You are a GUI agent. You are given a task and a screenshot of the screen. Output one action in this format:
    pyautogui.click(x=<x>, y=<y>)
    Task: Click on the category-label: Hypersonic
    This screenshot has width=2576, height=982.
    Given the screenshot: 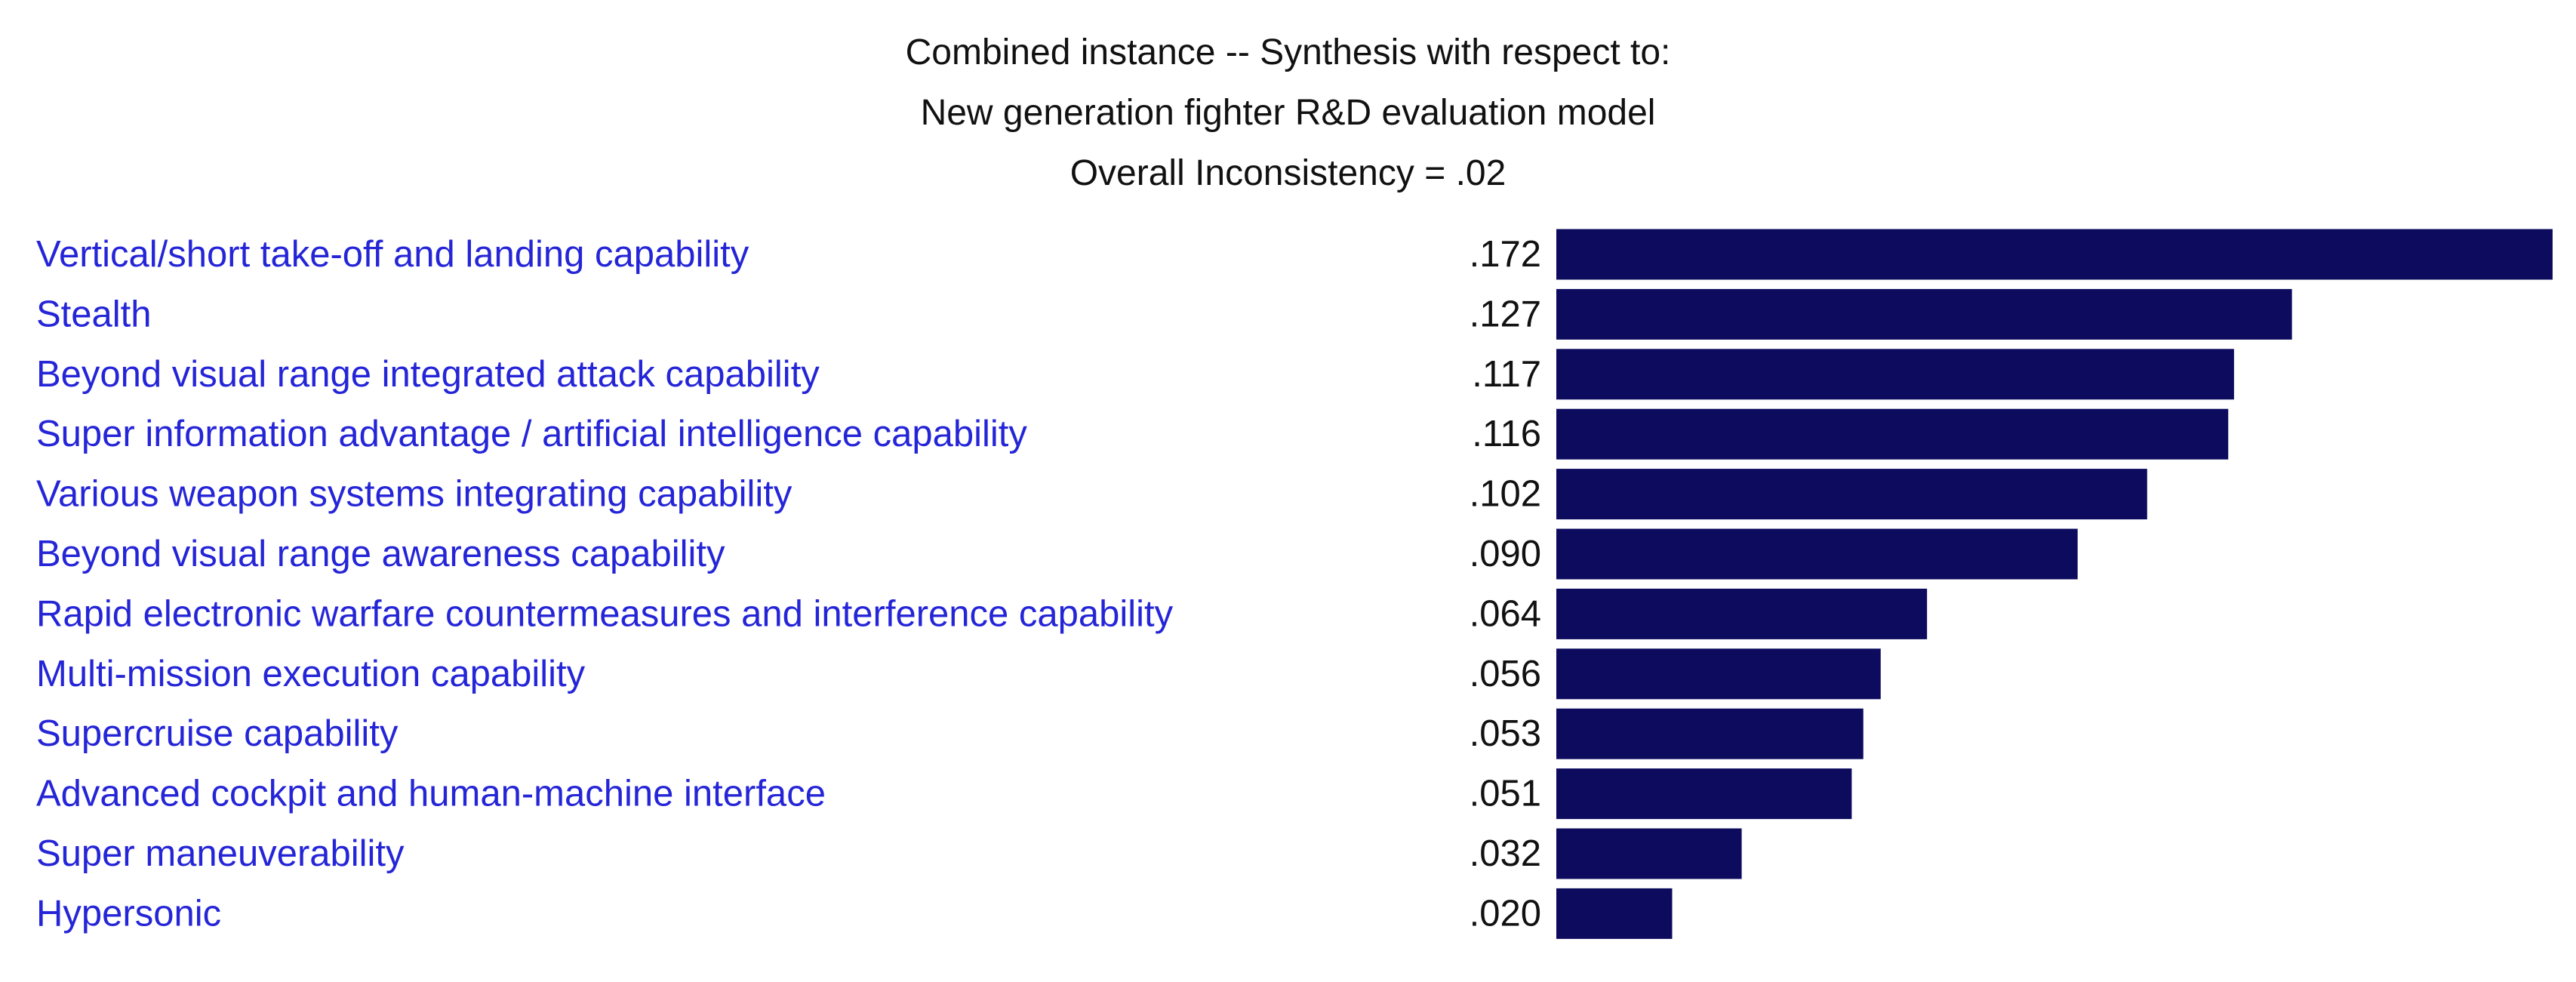 What is the action you would take?
    pyautogui.click(x=128, y=914)
    